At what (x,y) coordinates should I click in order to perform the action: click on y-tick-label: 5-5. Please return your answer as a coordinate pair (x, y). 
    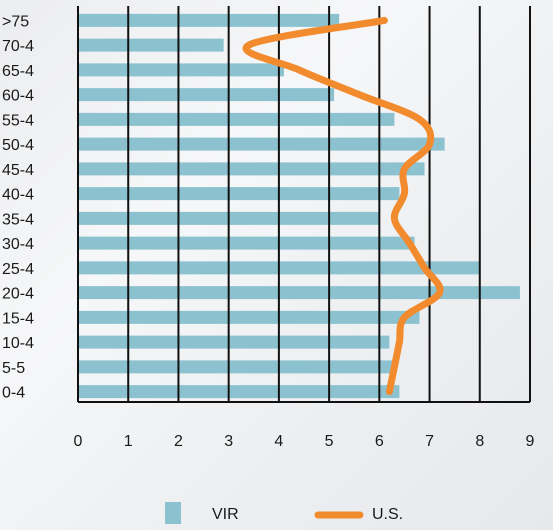
    Looking at the image, I should click on (13, 368).